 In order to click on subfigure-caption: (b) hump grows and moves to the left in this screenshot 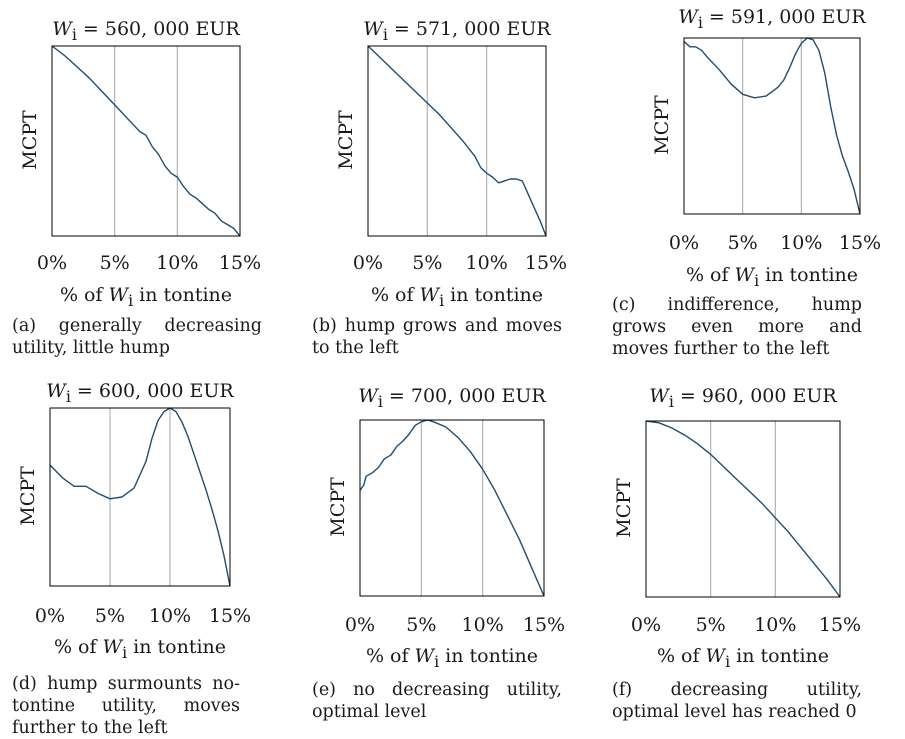, I will do `click(437, 337)`.